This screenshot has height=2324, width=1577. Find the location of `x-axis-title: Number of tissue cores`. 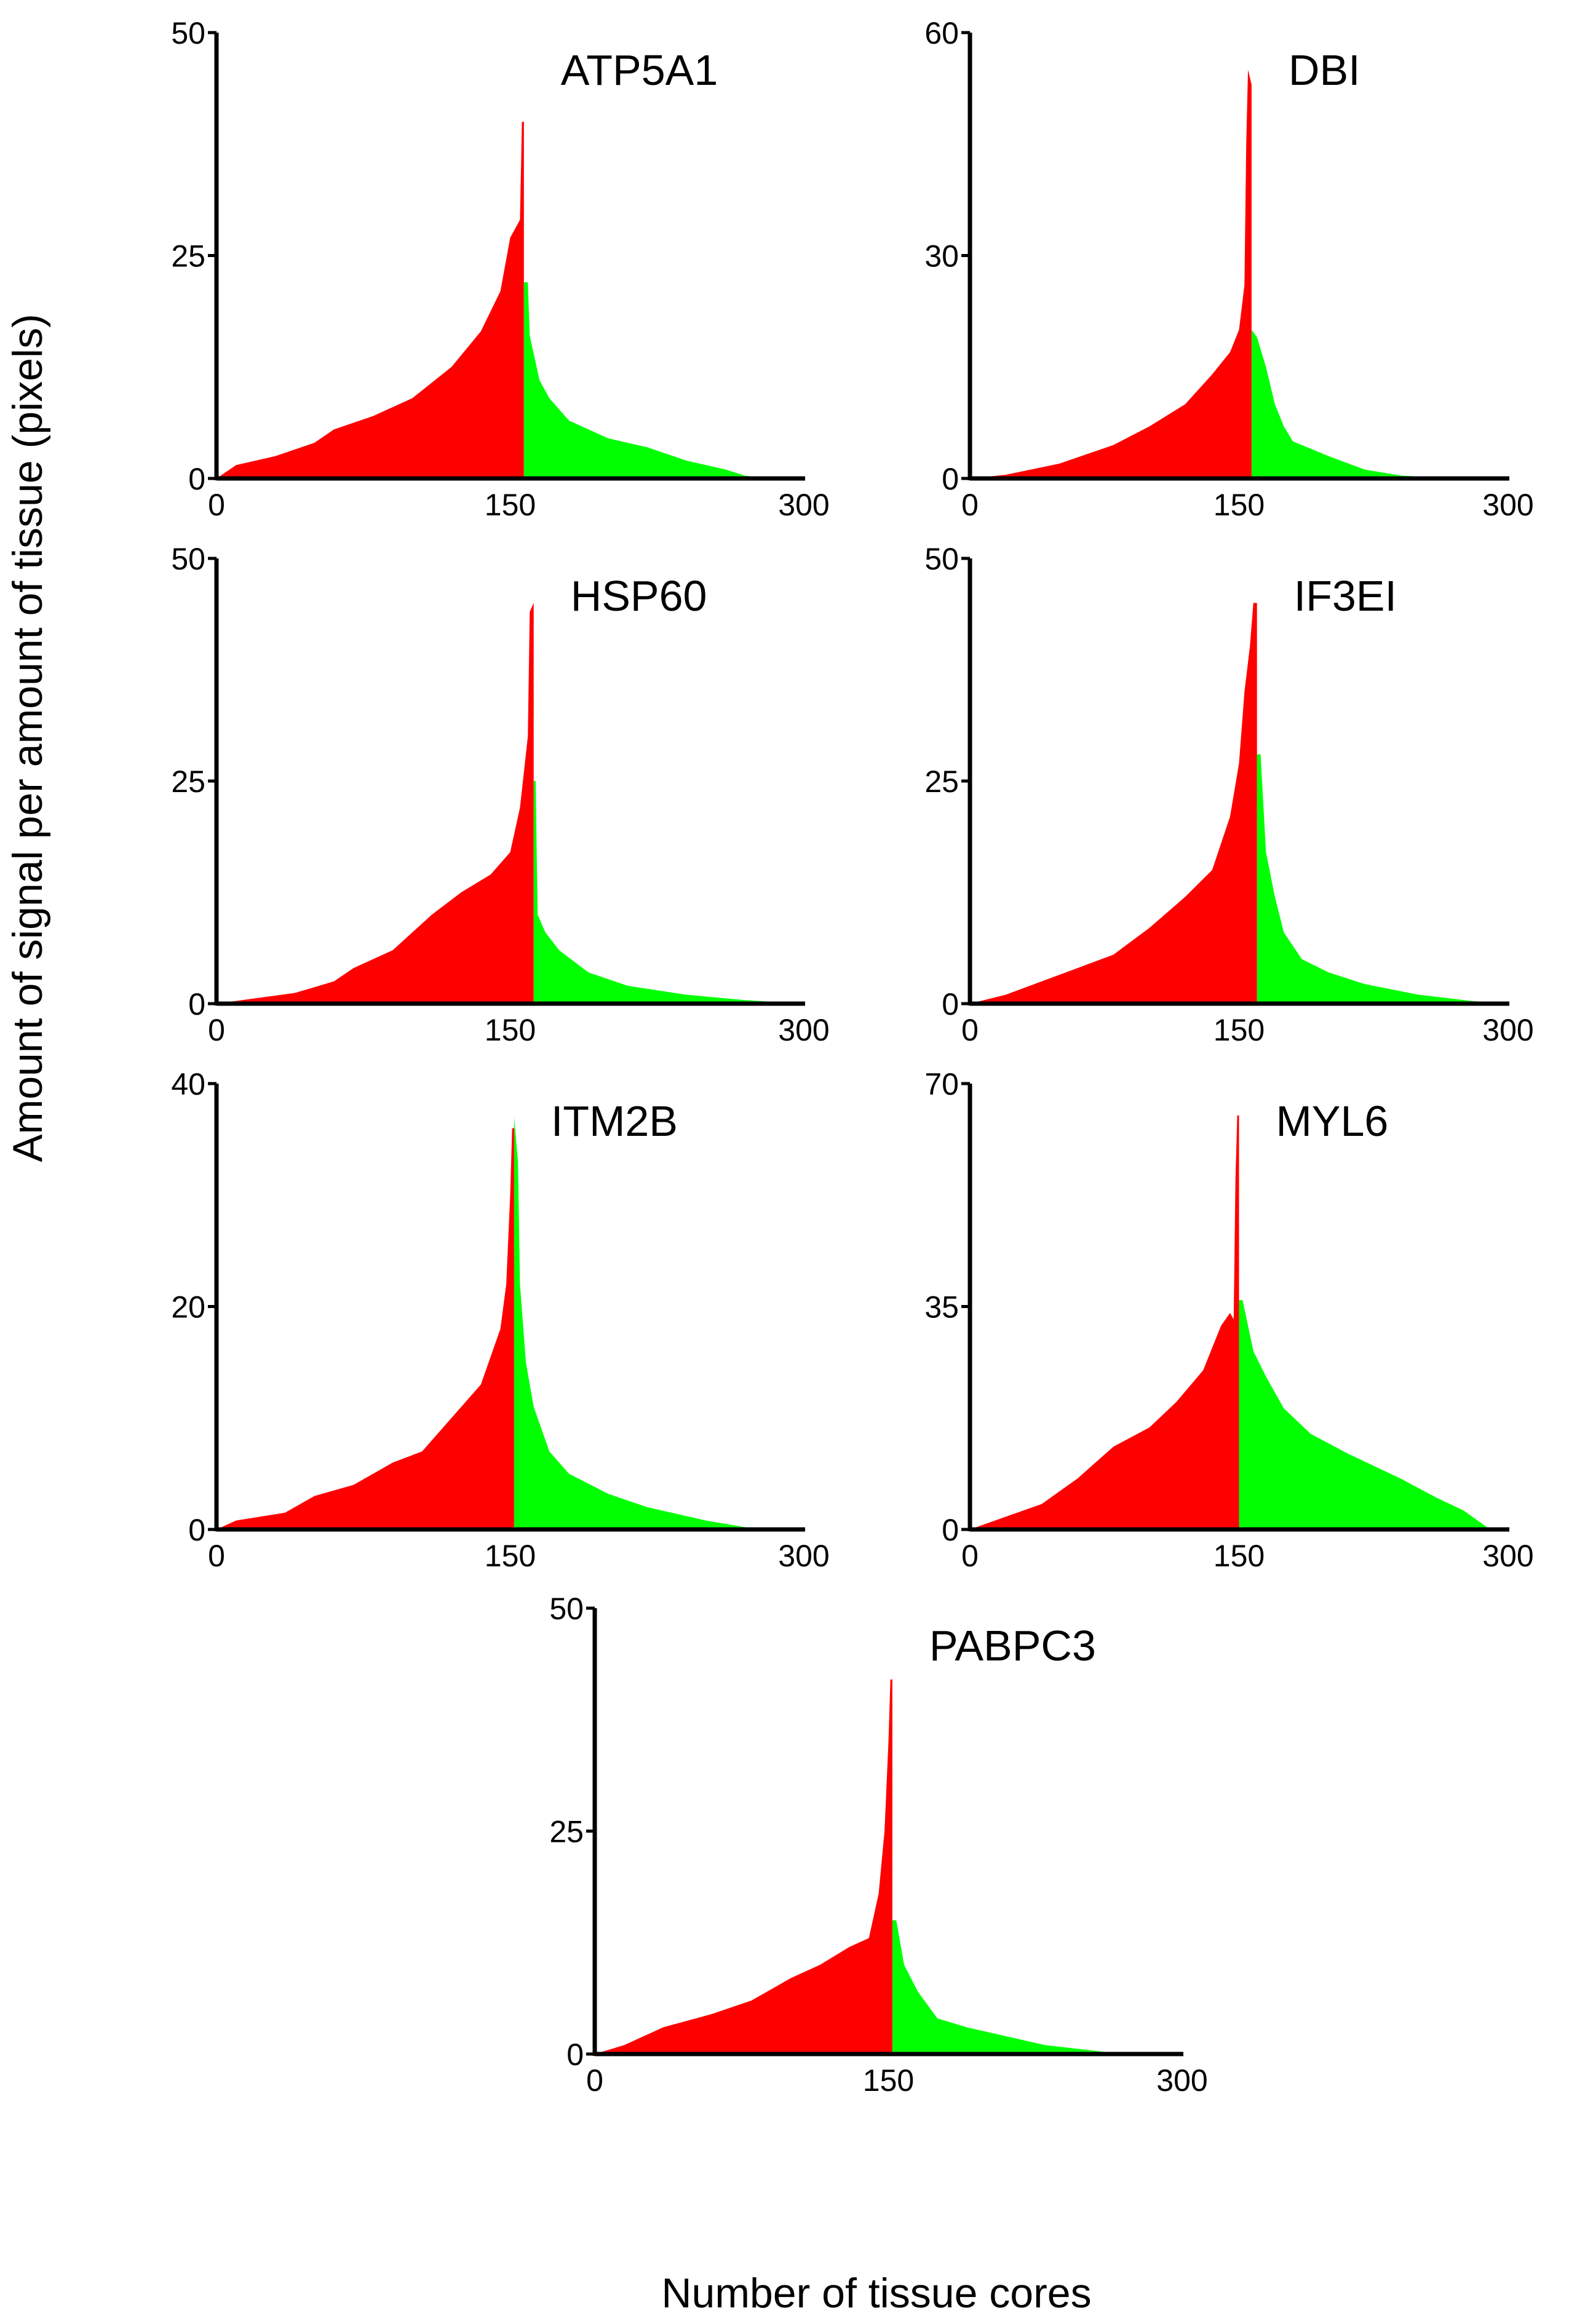

x-axis-title: Number of tissue cores is located at coordinates (876, 2294).